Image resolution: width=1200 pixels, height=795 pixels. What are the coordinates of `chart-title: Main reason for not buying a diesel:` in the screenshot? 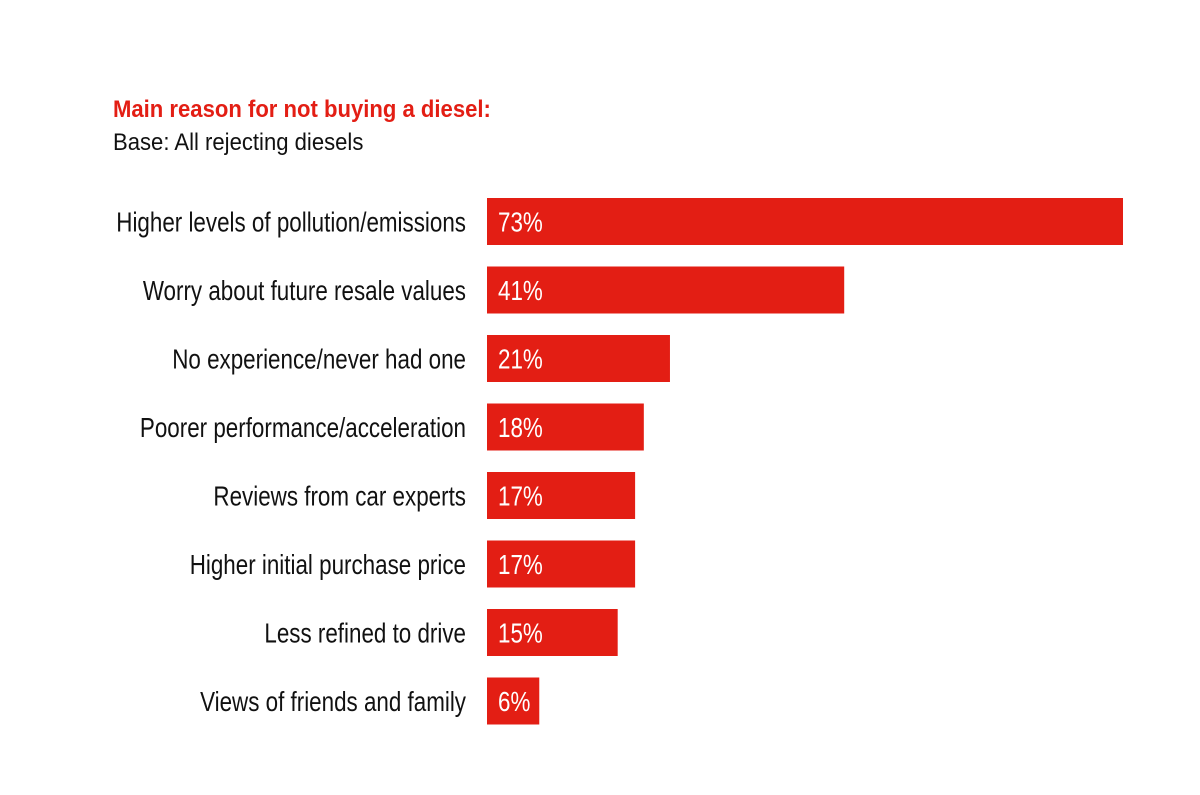 It's located at (302, 109).